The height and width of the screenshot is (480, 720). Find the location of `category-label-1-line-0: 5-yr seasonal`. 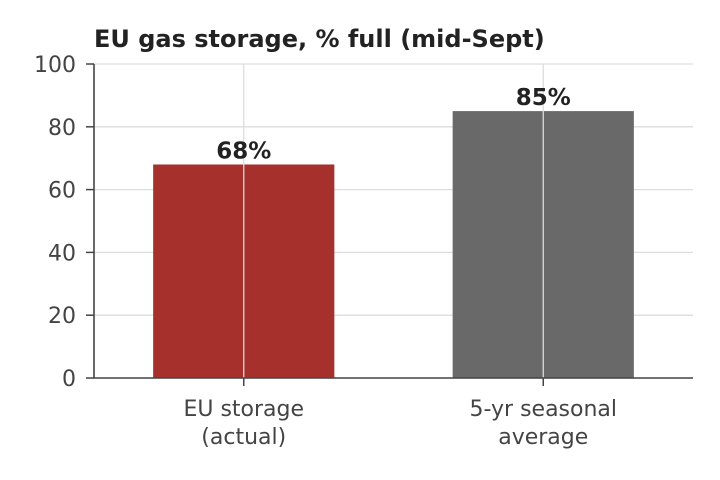

category-label-1-line-0: 5-yr seasonal is located at coordinates (543, 409).